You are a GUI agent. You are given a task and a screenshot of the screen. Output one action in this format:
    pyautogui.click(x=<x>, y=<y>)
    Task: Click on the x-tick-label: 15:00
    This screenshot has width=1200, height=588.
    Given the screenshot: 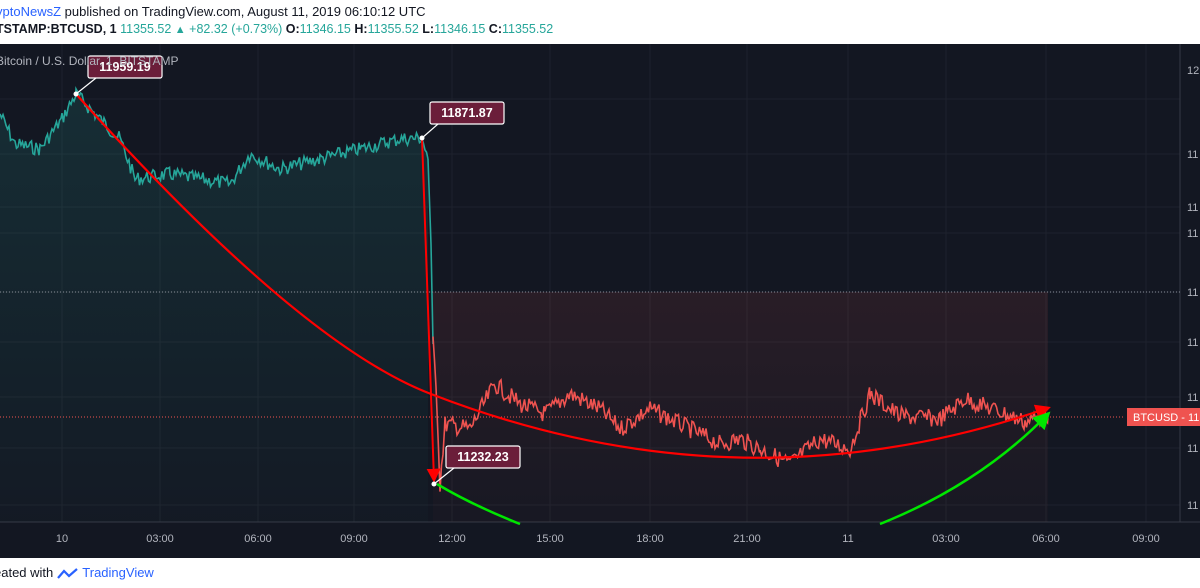 What is the action you would take?
    pyautogui.click(x=550, y=539)
    